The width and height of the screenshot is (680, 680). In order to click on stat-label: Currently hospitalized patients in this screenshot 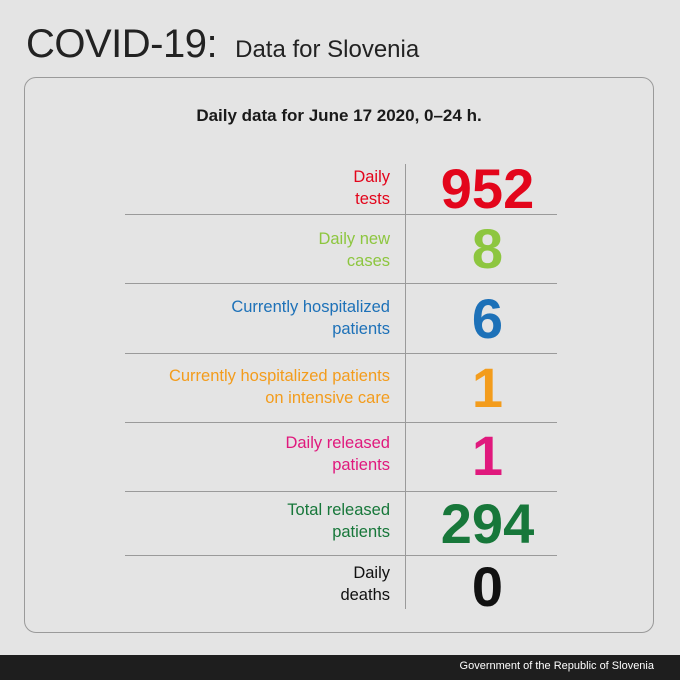, I will do `click(245, 318)`.